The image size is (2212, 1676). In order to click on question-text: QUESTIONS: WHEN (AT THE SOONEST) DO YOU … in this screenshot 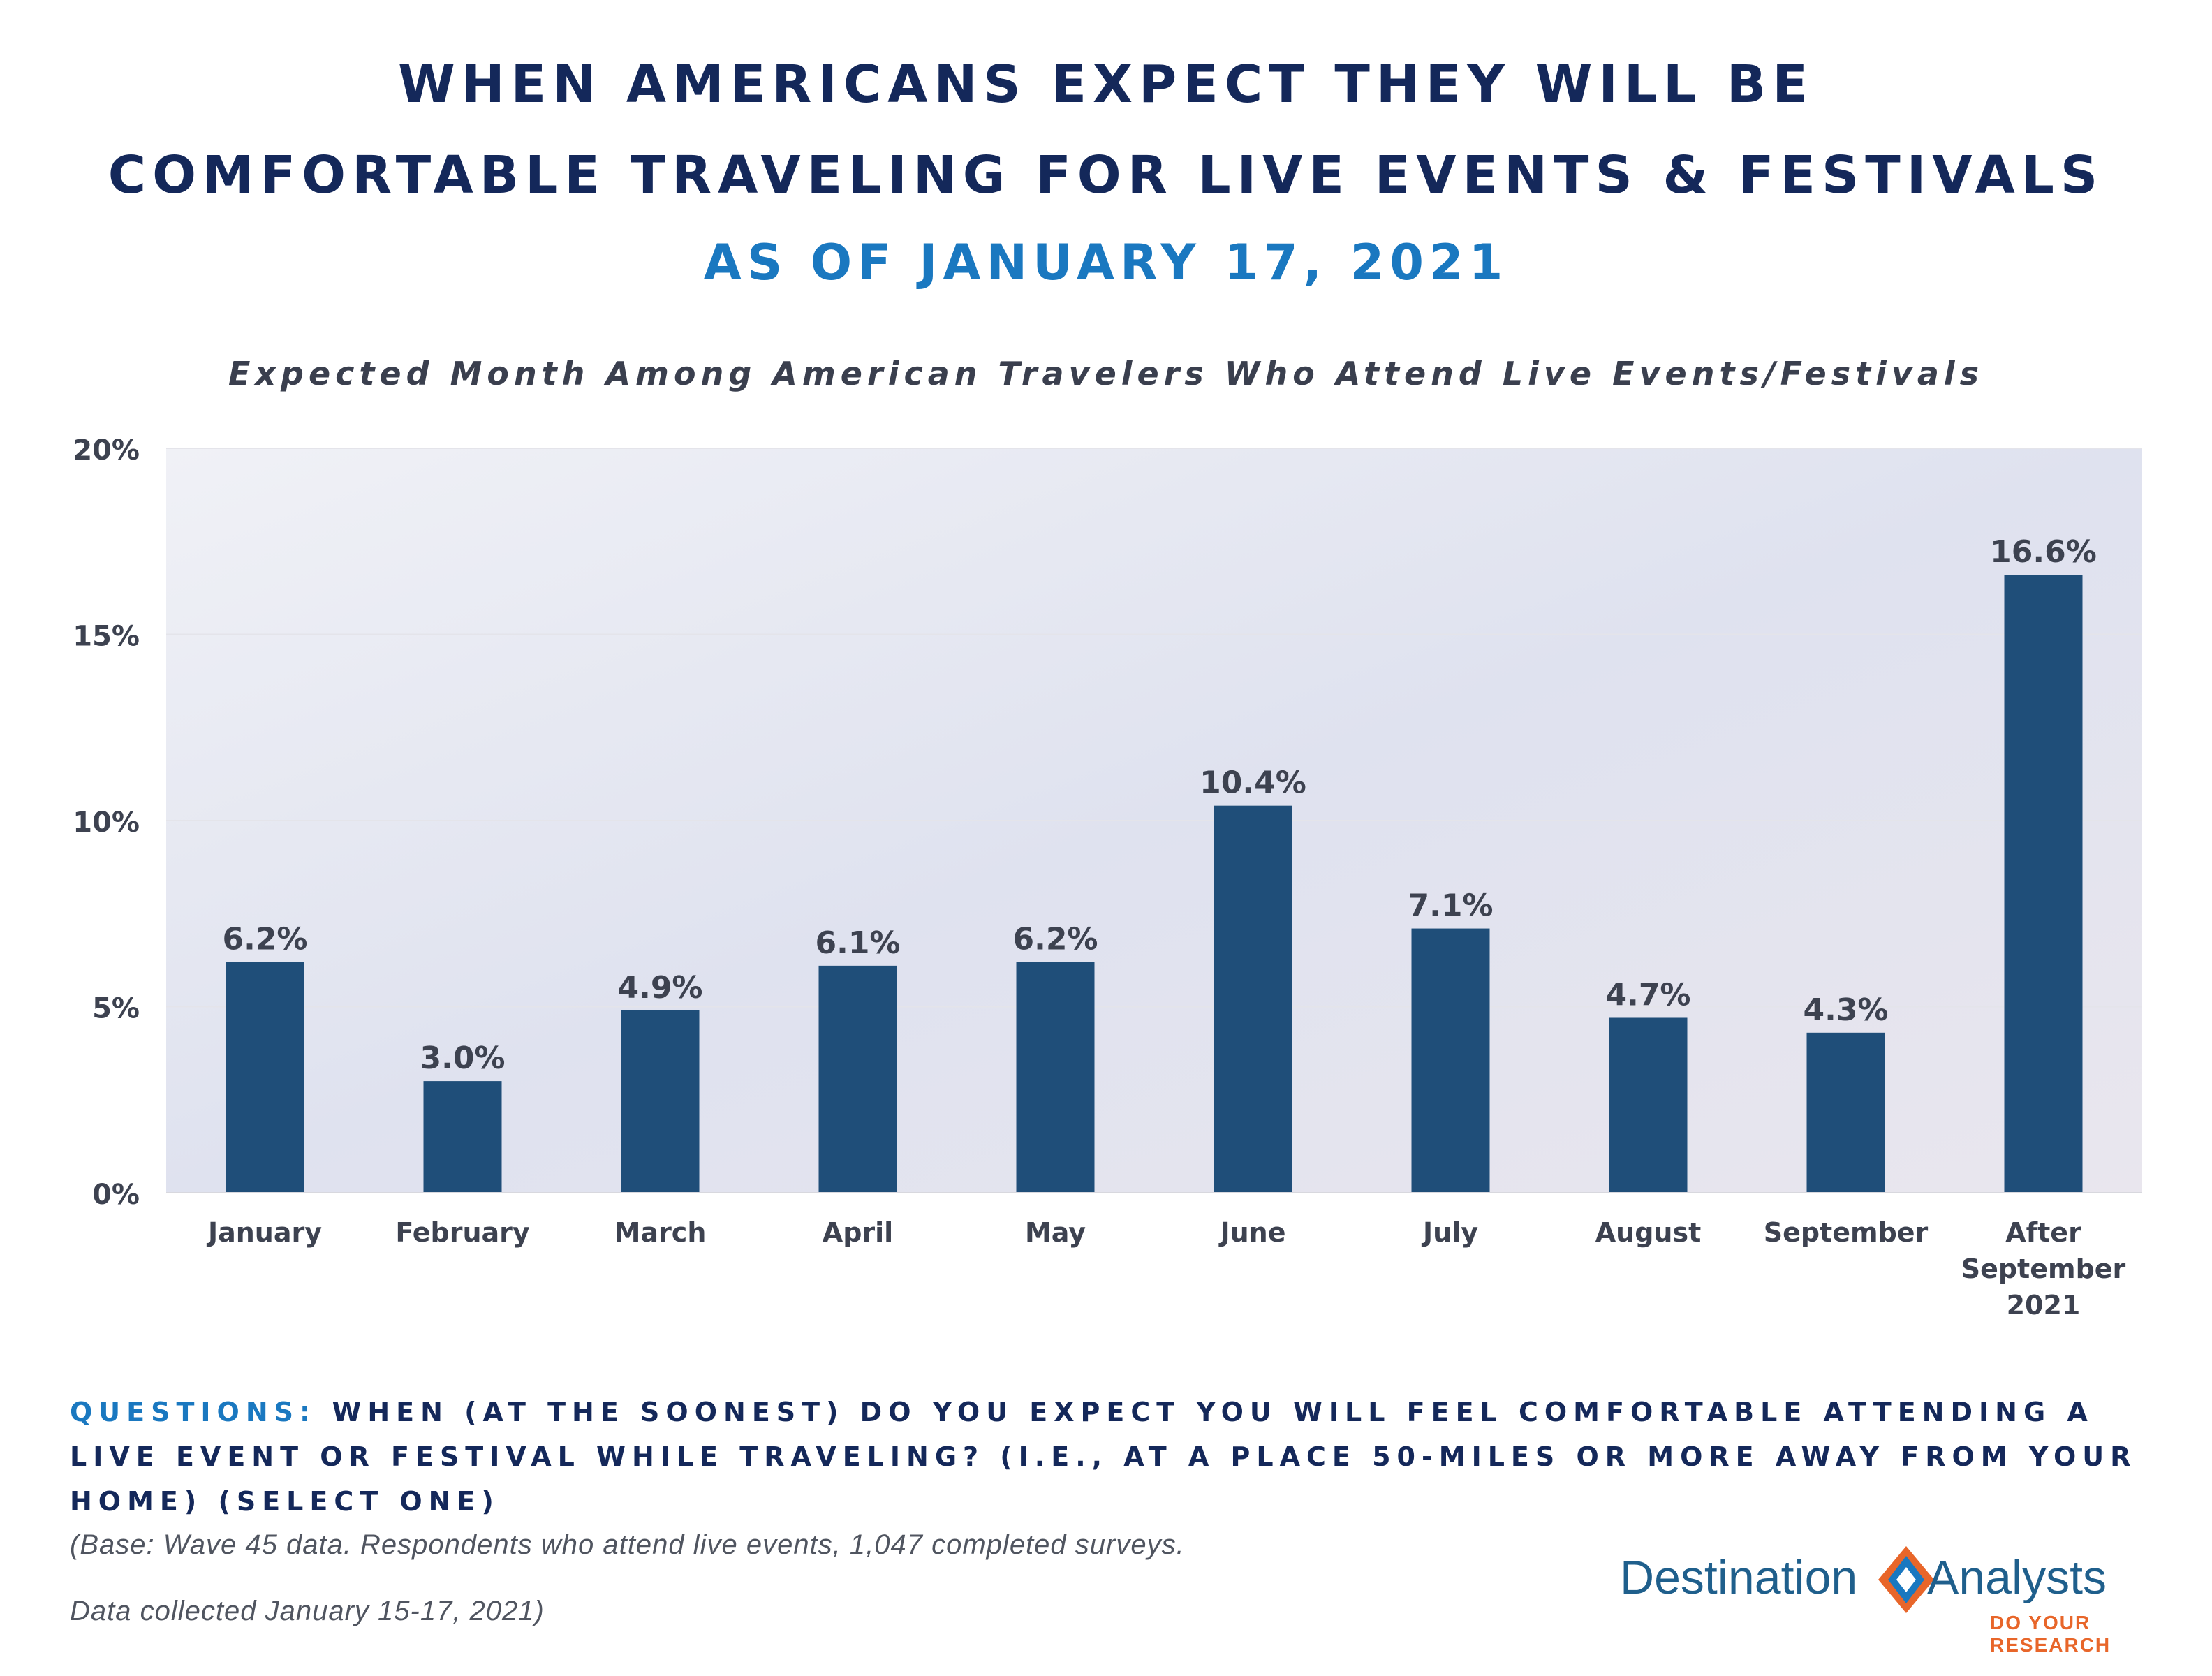, I will do `click(1110, 1457)`.